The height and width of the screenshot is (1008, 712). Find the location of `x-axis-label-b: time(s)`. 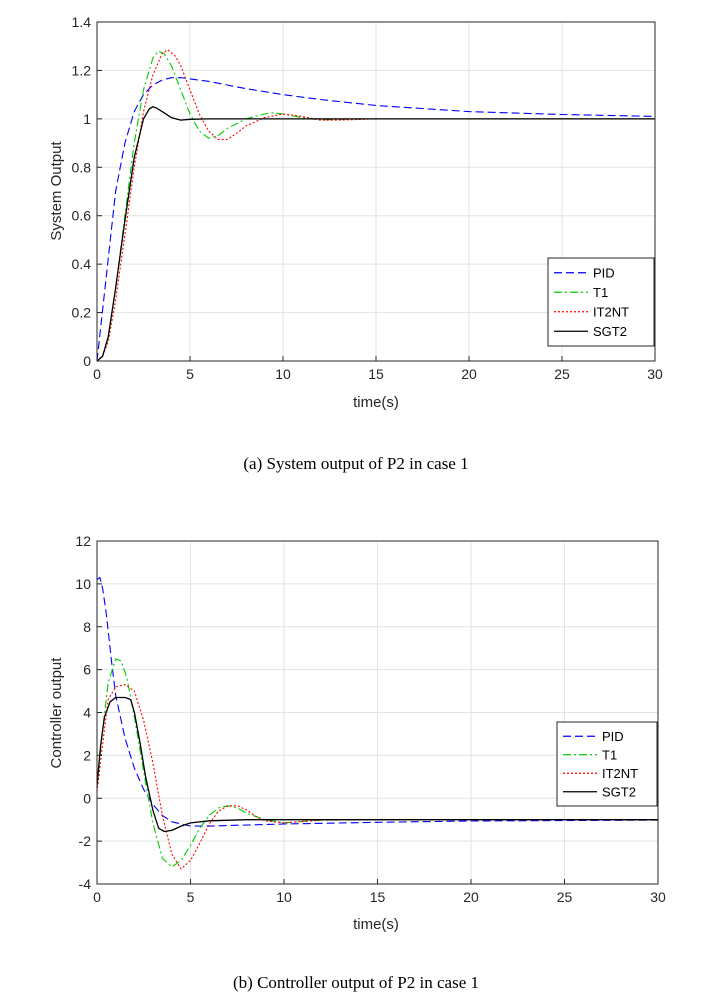

x-axis-label-b: time(s) is located at coordinates (376, 924).